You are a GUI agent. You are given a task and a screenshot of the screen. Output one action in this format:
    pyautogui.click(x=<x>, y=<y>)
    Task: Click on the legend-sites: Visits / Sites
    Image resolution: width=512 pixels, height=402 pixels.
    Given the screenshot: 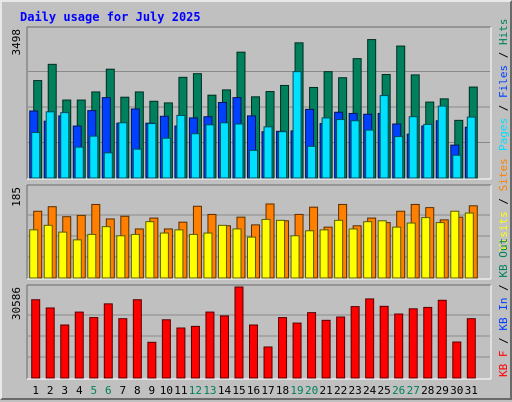 What is the action you would take?
    pyautogui.click(x=503, y=204)
    